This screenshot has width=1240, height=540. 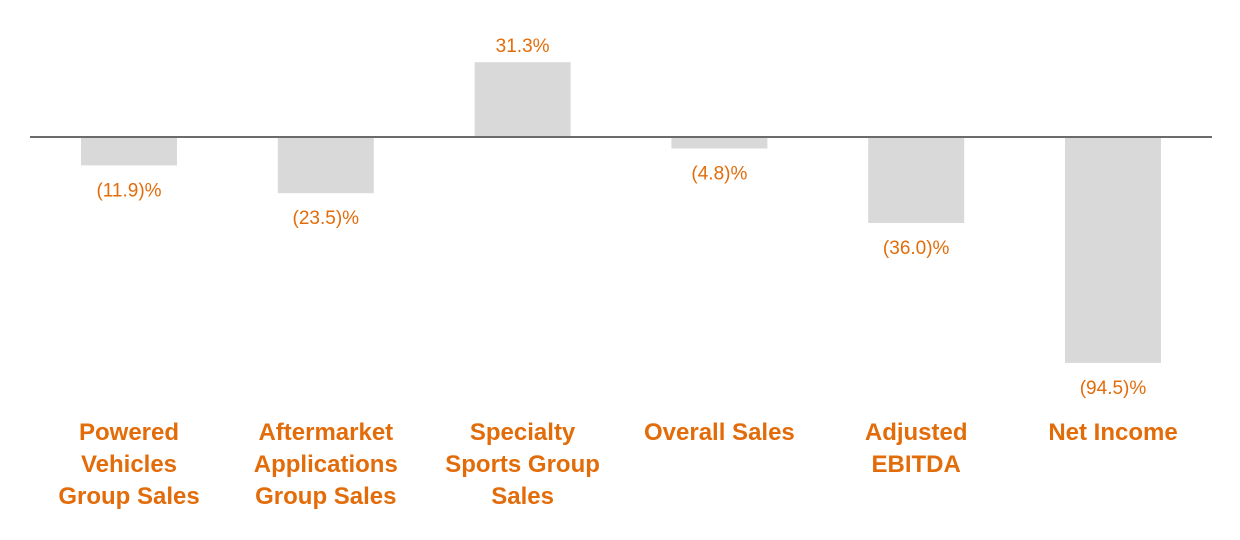 I want to click on category-label-5: Net Income, so click(x=1112, y=432).